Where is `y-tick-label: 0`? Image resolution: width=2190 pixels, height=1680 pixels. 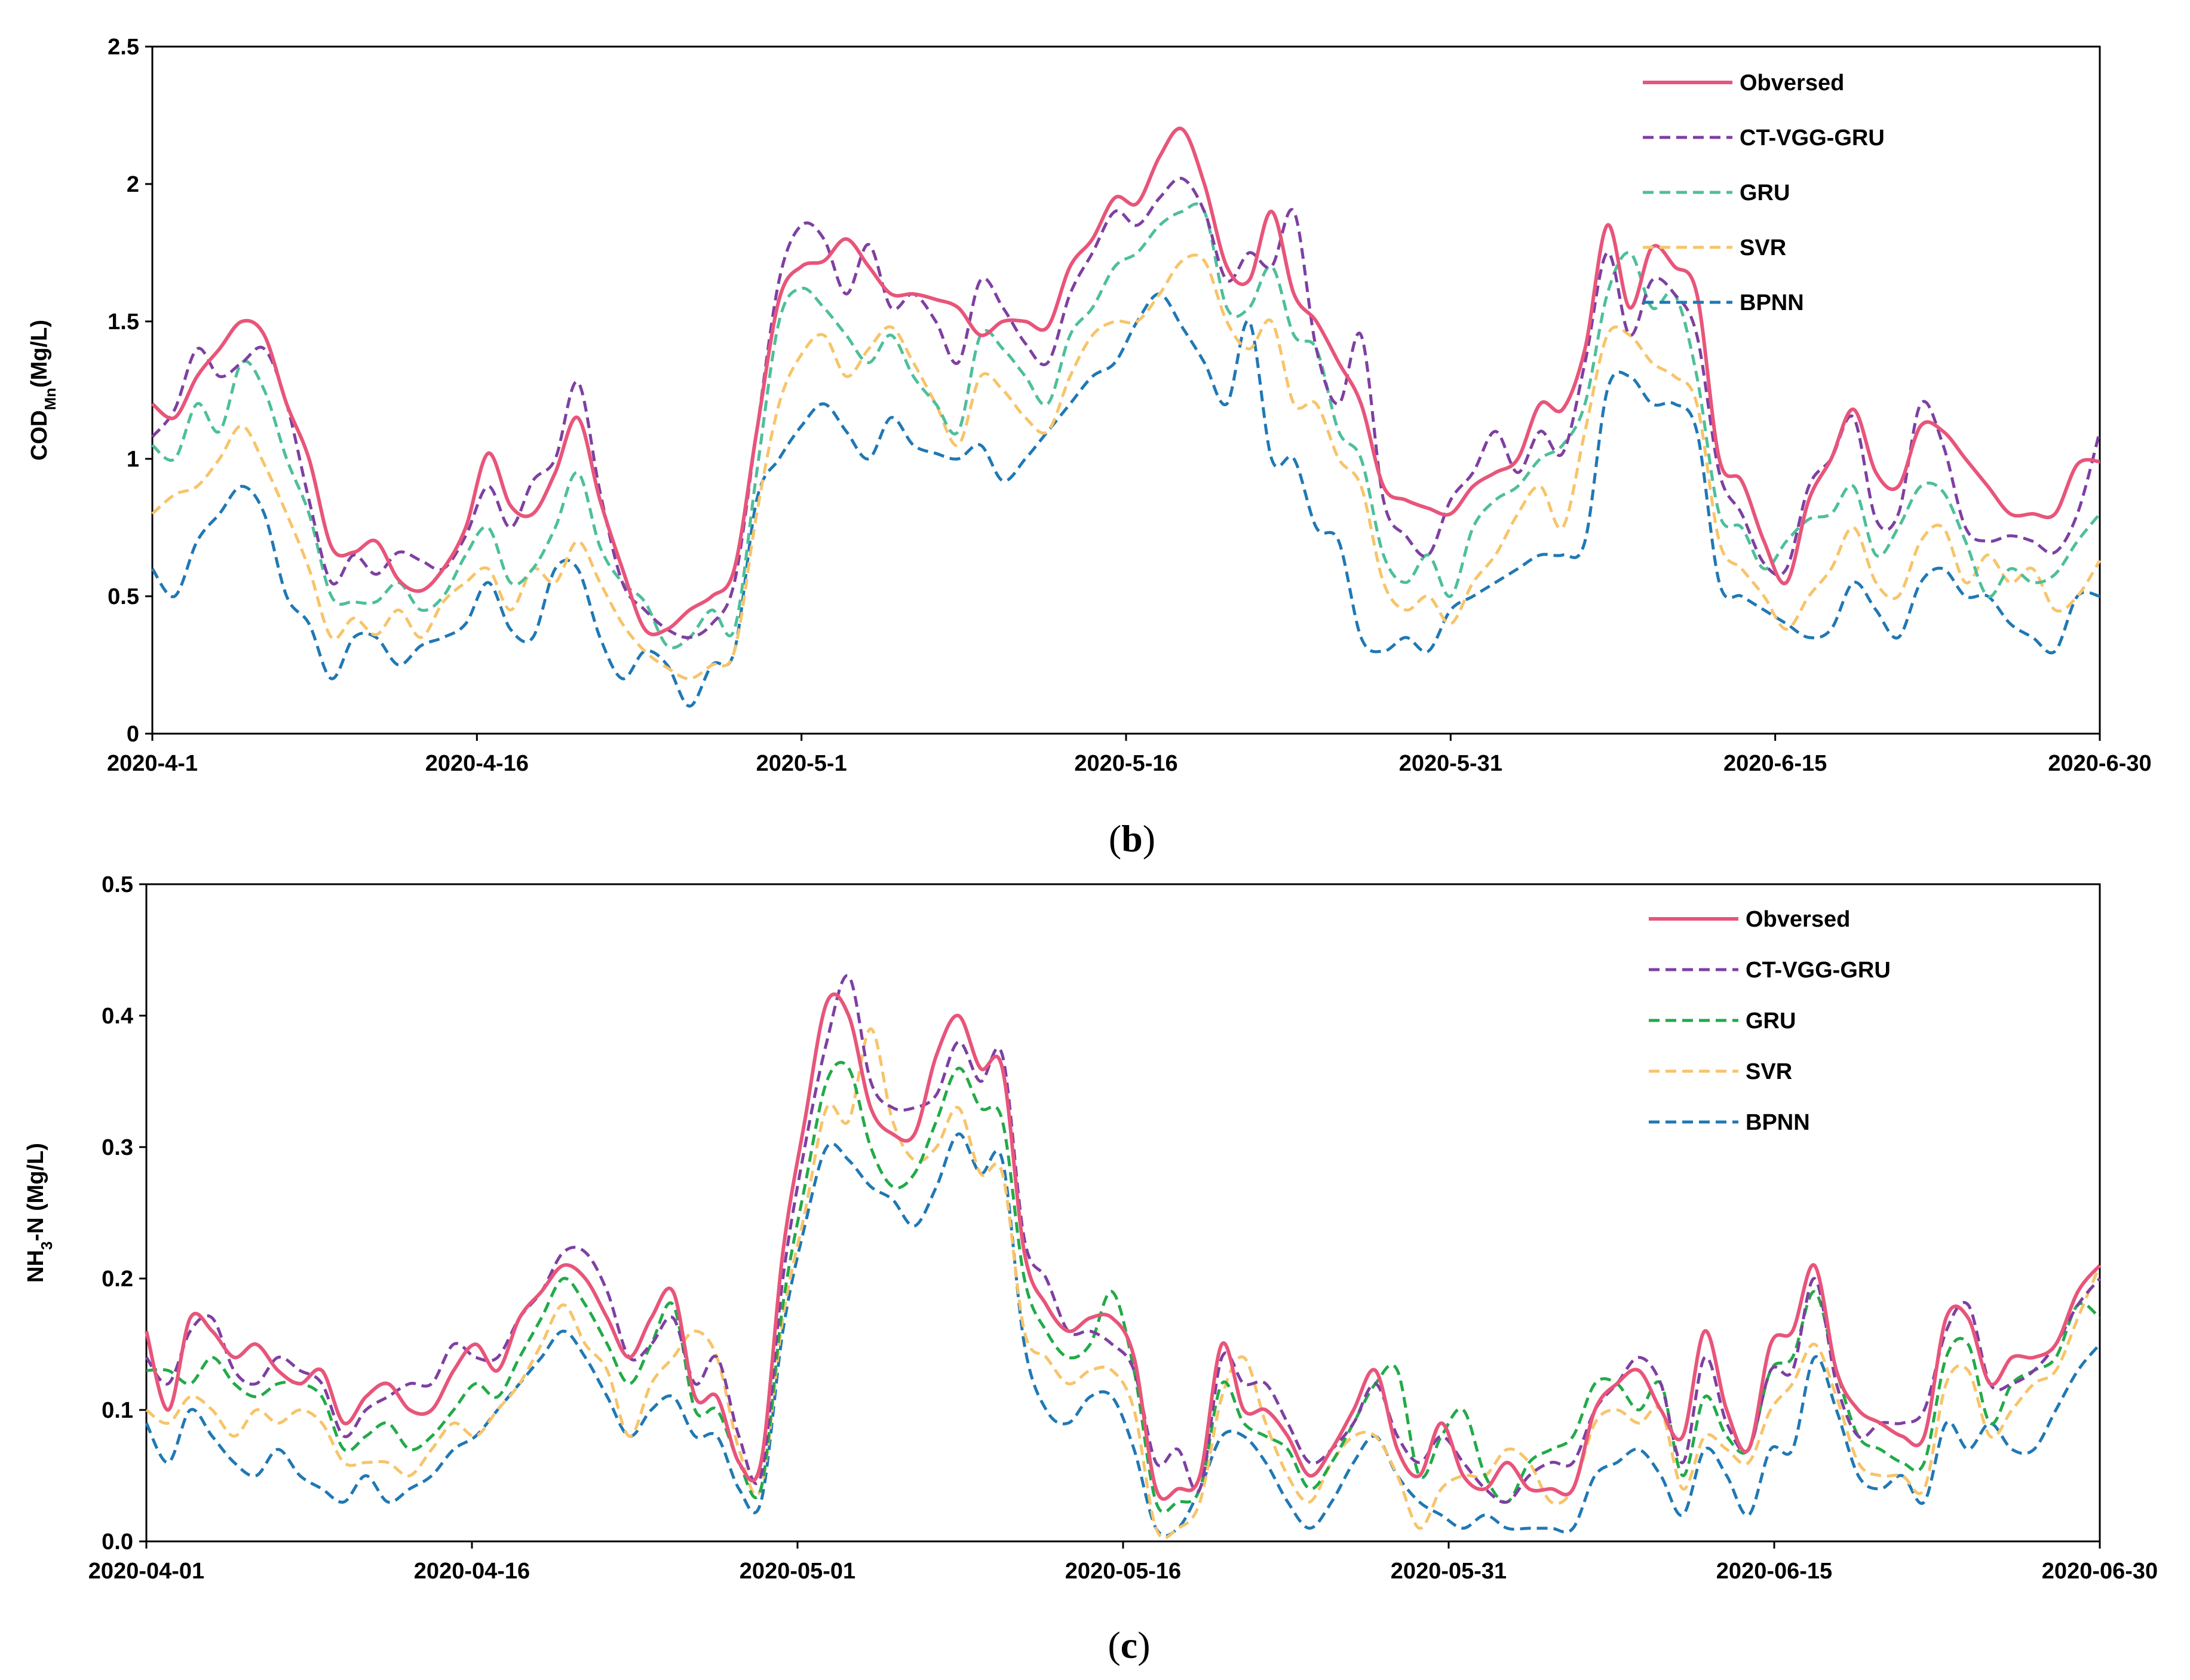 y-tick-label: 0 is located at coordinates (133, 735).